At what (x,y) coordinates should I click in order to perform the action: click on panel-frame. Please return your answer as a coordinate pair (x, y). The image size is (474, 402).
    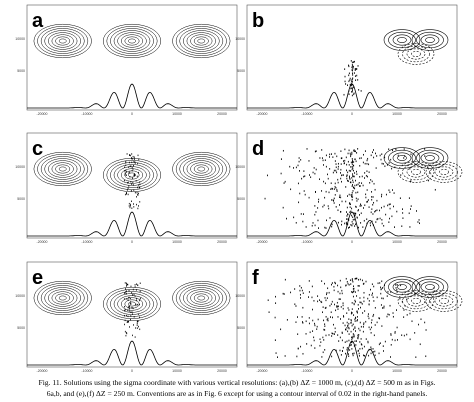
    Looking at the image, I should click on (352, 57).